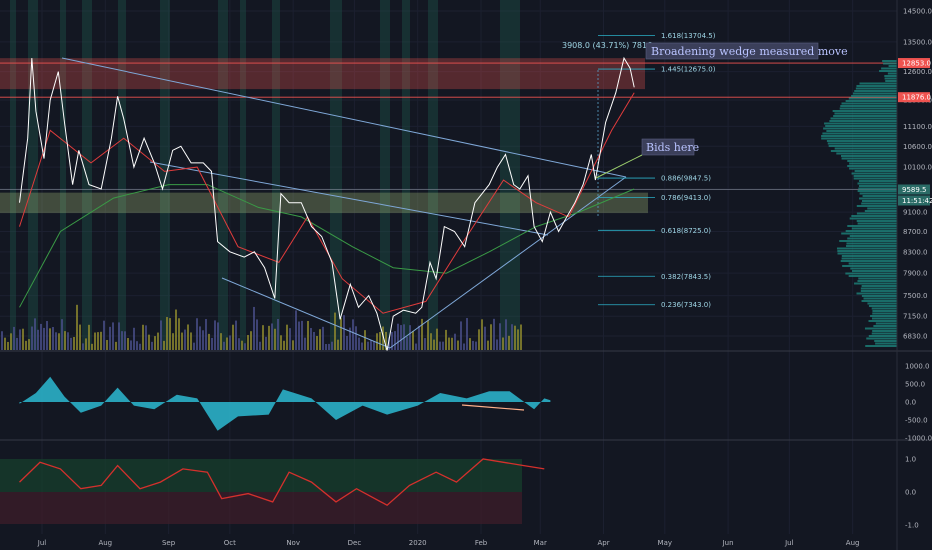 The image size is (932, 550). Describe the element at coordinates (306, 313) in the screenshot. I see `wedge-lower-left-line` at that location.